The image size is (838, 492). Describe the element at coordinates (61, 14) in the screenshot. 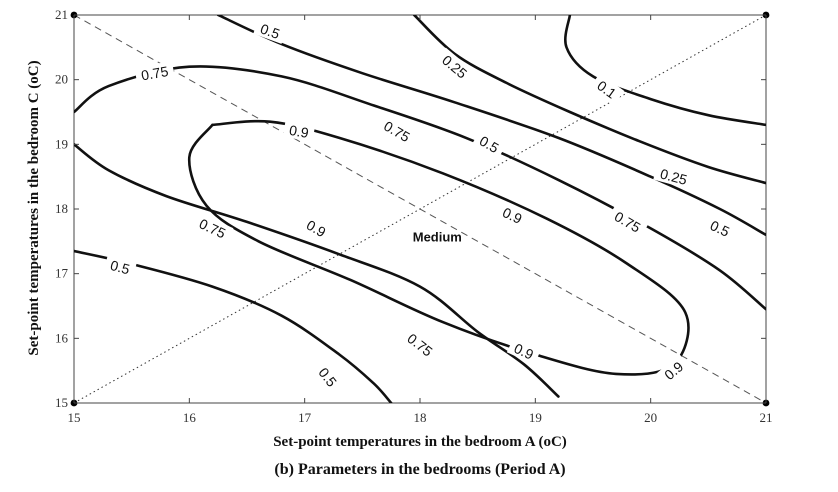

I see `y-tick-label: 21` at that location.